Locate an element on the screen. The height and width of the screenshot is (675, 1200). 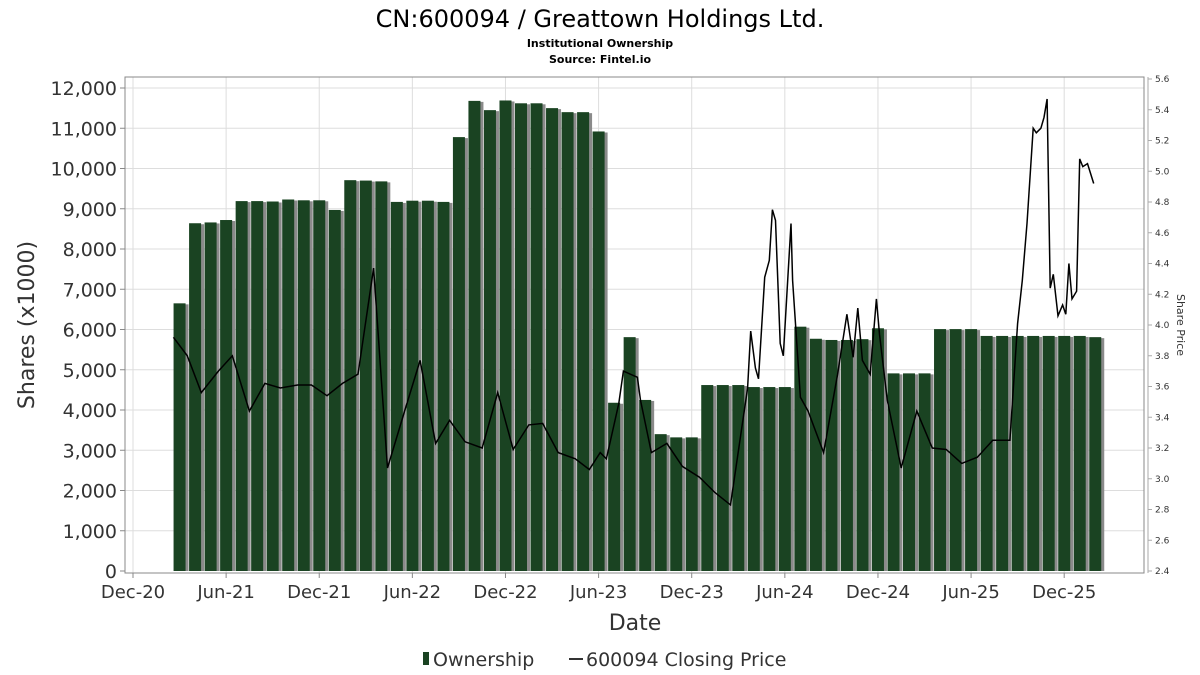
y2-tick-label: 4.4 is located at coordinates (1162, 265).